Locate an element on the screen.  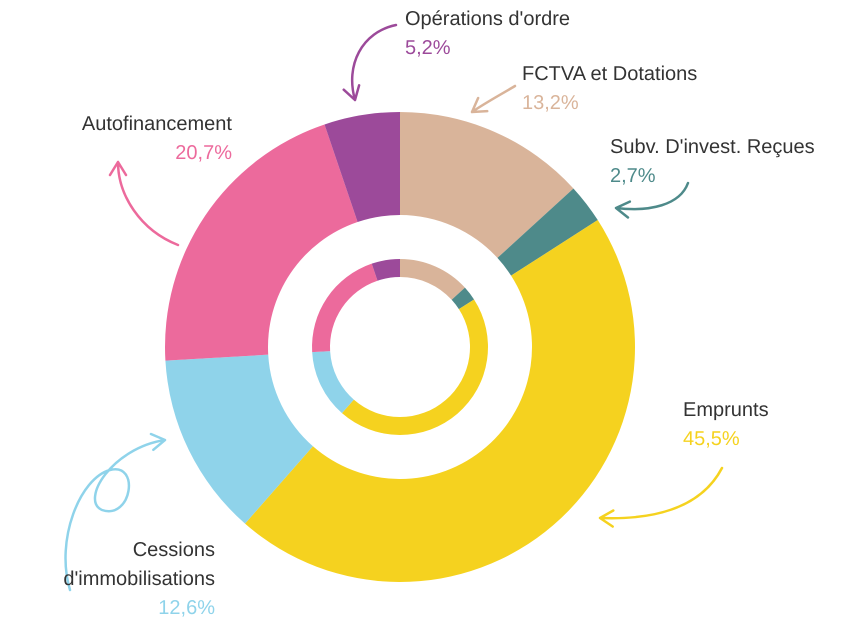
slice-label: Autofinancement is located at coordinates (156, 124).